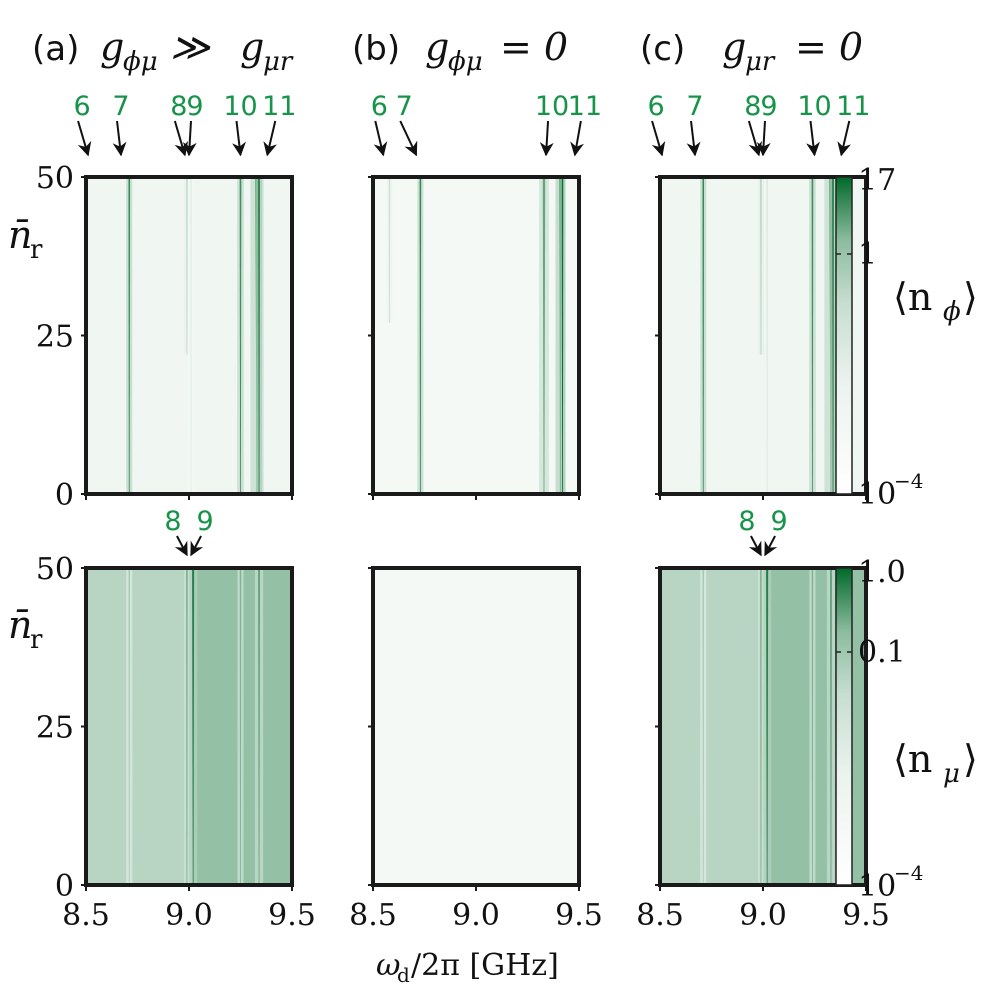 This screenshot has height=995, width=995. Describe the element at coordinates (55, 569) in the screenshot. I see `heatmap-a-bottom-ytick-label-2: 50` at that location.